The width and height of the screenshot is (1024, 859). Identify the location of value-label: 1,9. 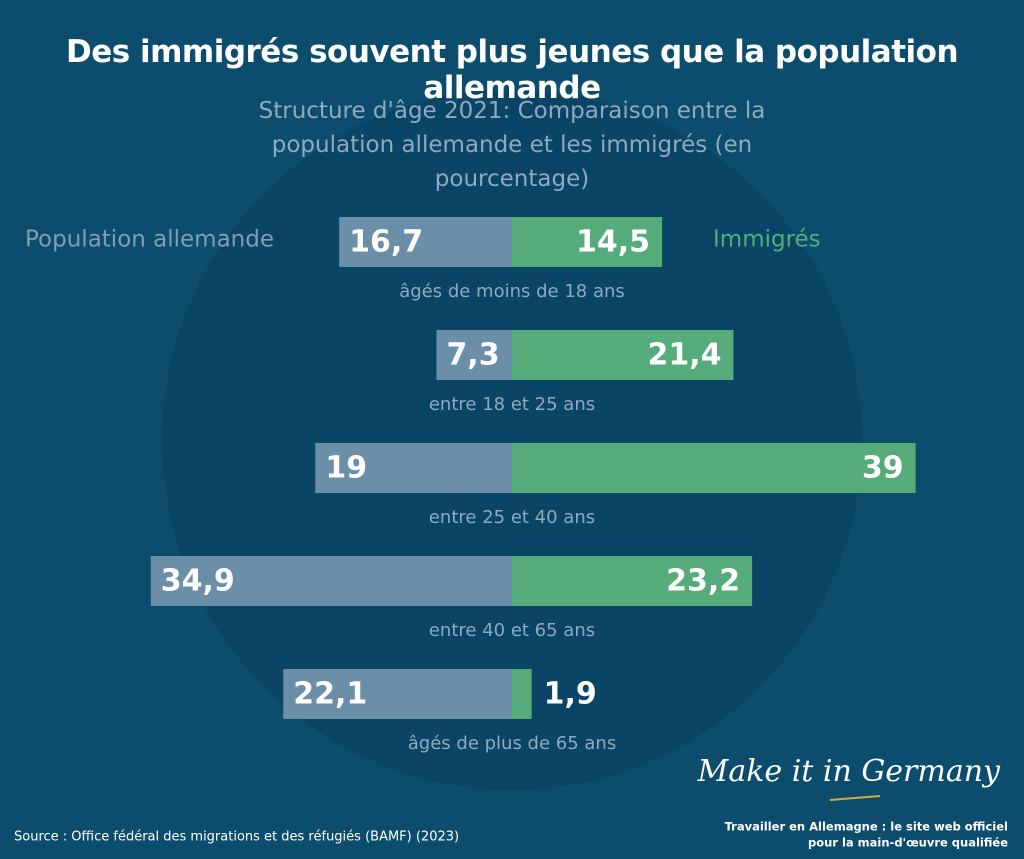
(570, 694).